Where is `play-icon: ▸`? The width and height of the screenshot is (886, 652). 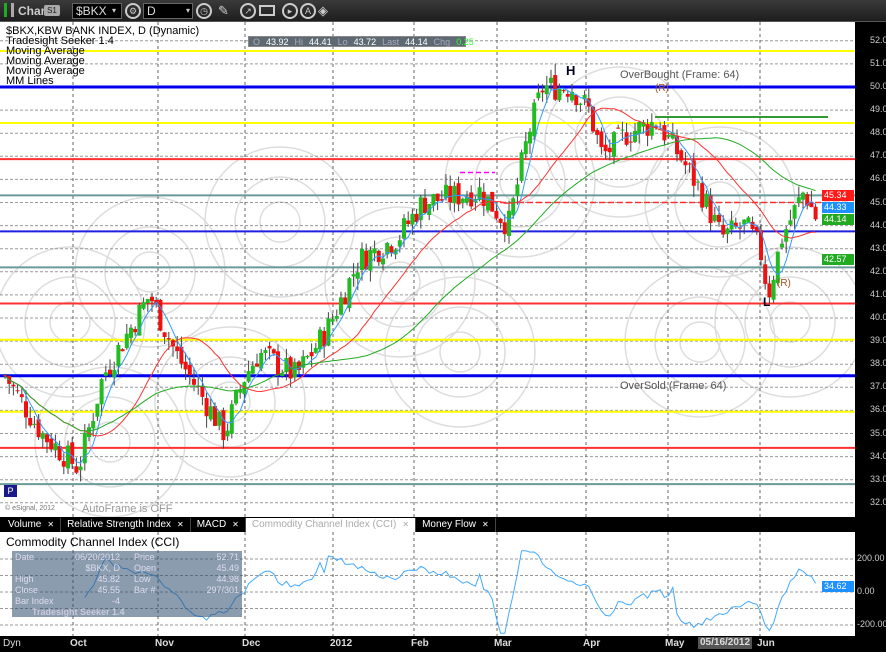
play-icon: ▸ is located at coordinates (290, 11).